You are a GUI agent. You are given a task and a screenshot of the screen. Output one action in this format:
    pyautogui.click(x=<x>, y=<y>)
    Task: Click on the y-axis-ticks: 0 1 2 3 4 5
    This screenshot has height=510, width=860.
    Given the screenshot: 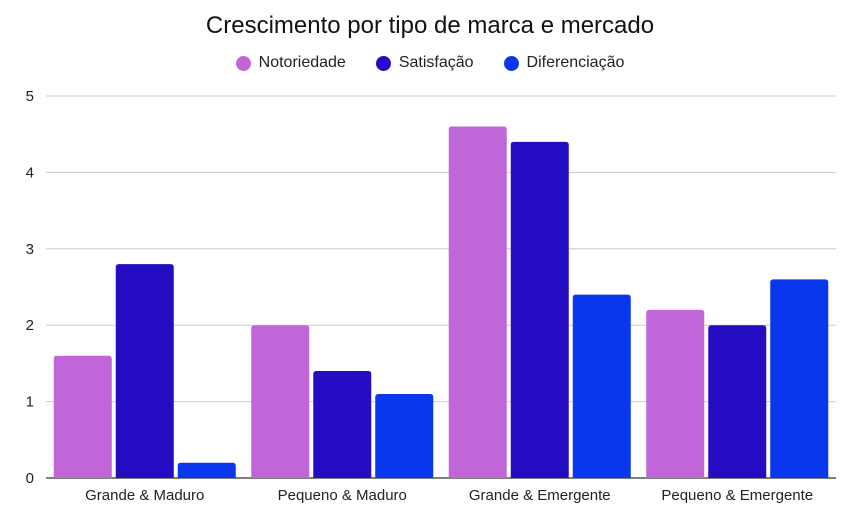 What is the action you would take?
    pyautogui.click(x=30, y=287)
    